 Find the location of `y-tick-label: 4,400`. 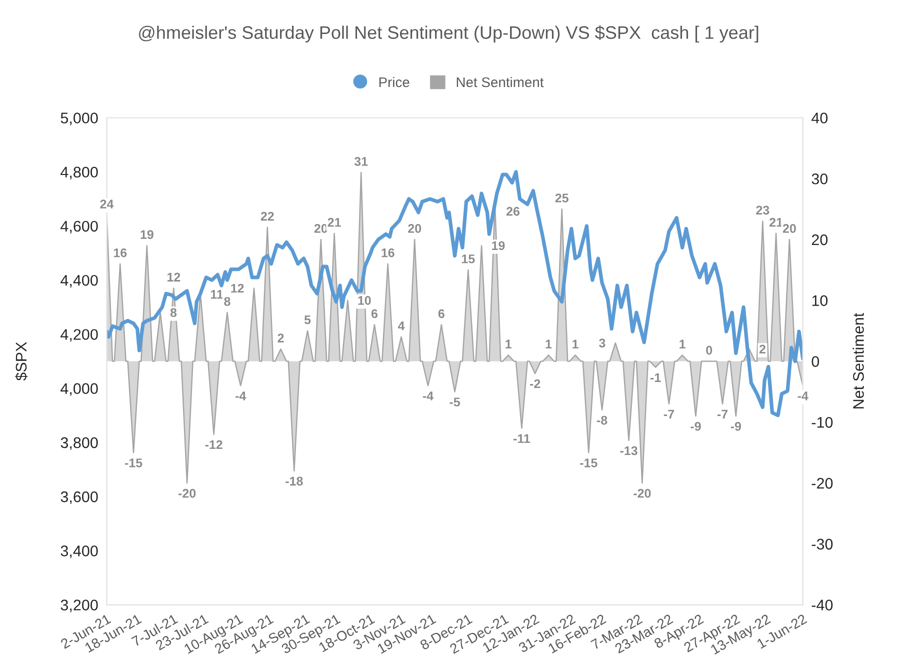

y-tick-label: 4,400 is located at coordinates (79, 281).